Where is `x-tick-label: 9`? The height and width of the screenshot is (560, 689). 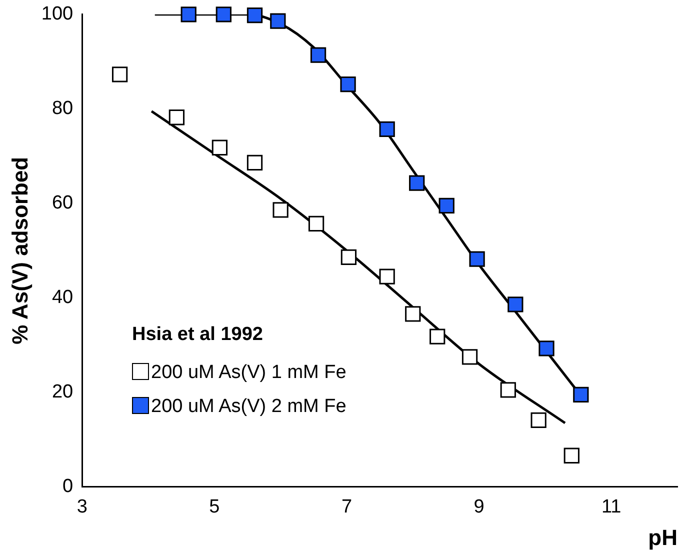
x-tick-label: 9 is located at coordinates (479, 507).